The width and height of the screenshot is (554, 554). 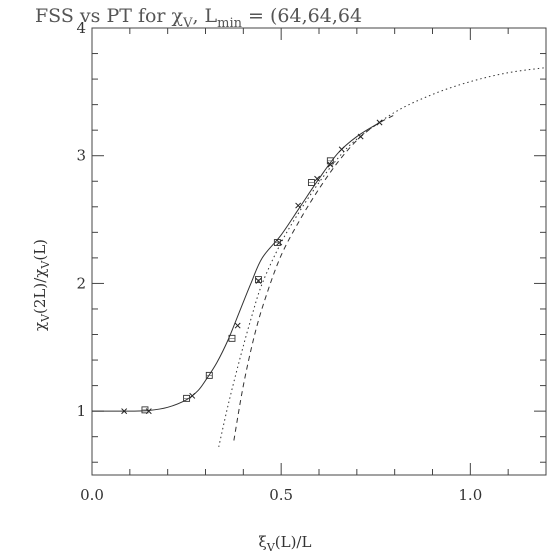 I want to click on x-axis-title: ξV(L)/L, so click(x=285, y=543).